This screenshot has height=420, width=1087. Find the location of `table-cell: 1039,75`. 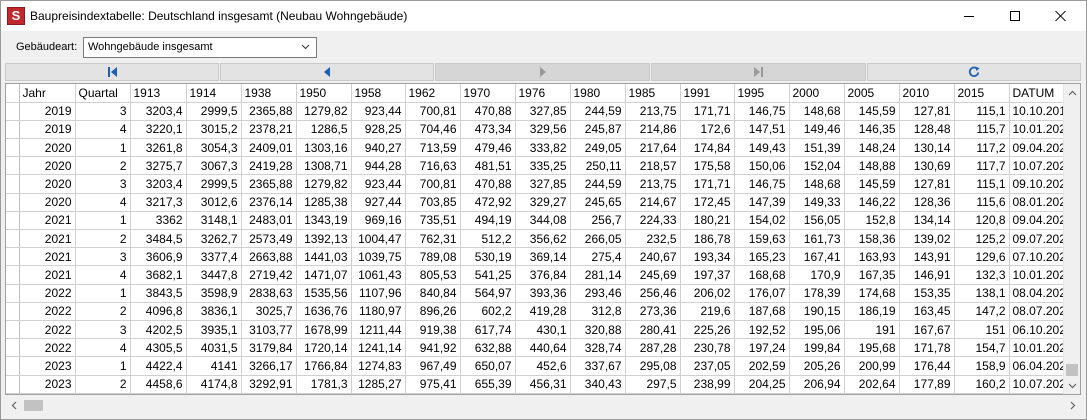

table-cell: 1039,75 is located at coordinates (378, 257).